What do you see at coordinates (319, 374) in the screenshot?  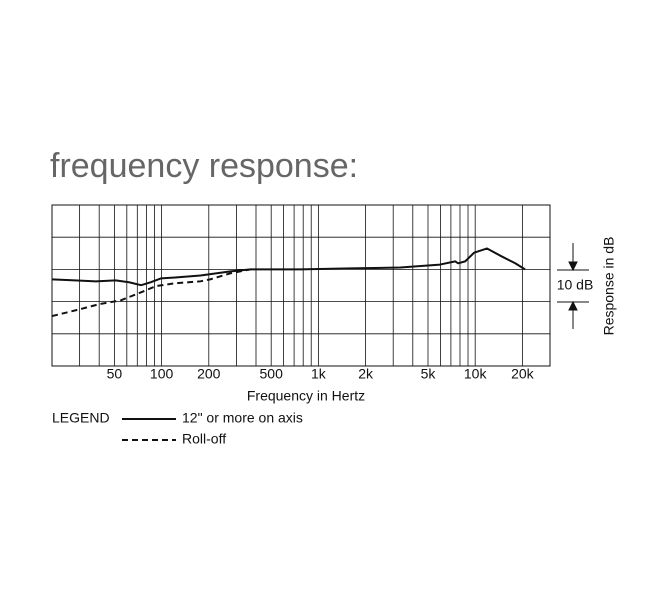 I see `x-tick-label: 1k` at bounding box center [319, 374].